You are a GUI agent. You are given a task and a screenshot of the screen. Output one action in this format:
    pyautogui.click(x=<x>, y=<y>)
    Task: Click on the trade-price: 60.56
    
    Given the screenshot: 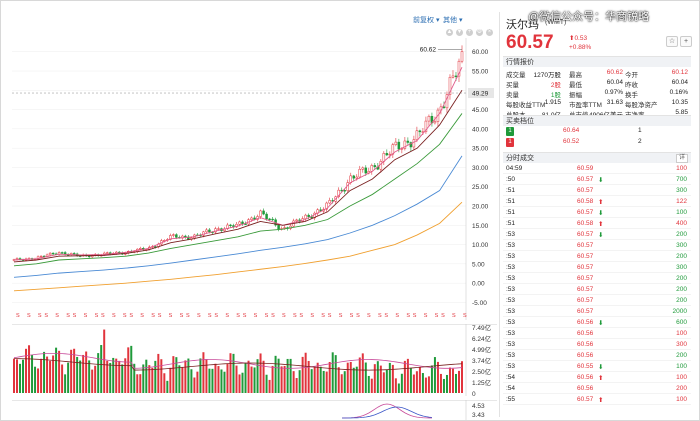 What is the action you would take?
    pyautogui.click(x=585, y=333)
    